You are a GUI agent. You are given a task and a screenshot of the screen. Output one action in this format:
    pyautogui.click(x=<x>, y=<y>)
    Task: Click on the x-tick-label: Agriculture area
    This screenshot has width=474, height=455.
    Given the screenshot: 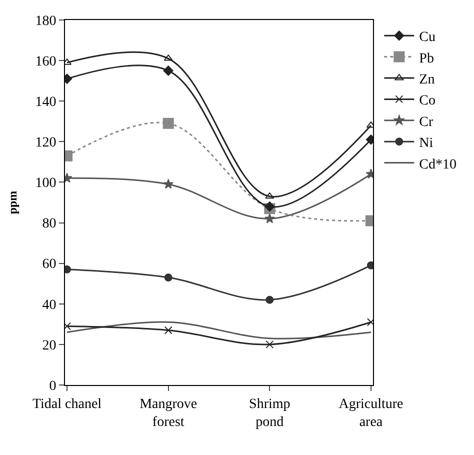 What is the action you would take?
    pyautogui.click(x=371, y=413)
    